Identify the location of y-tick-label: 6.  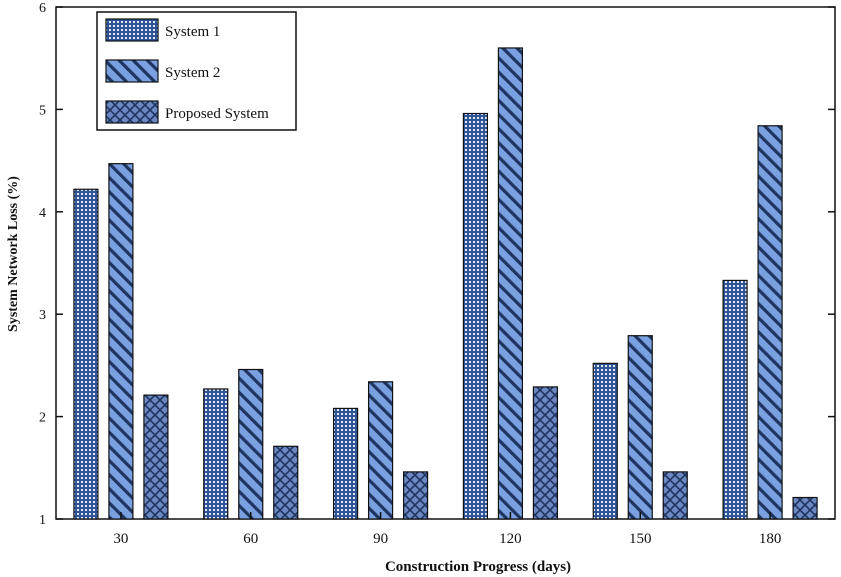
(42, 8).